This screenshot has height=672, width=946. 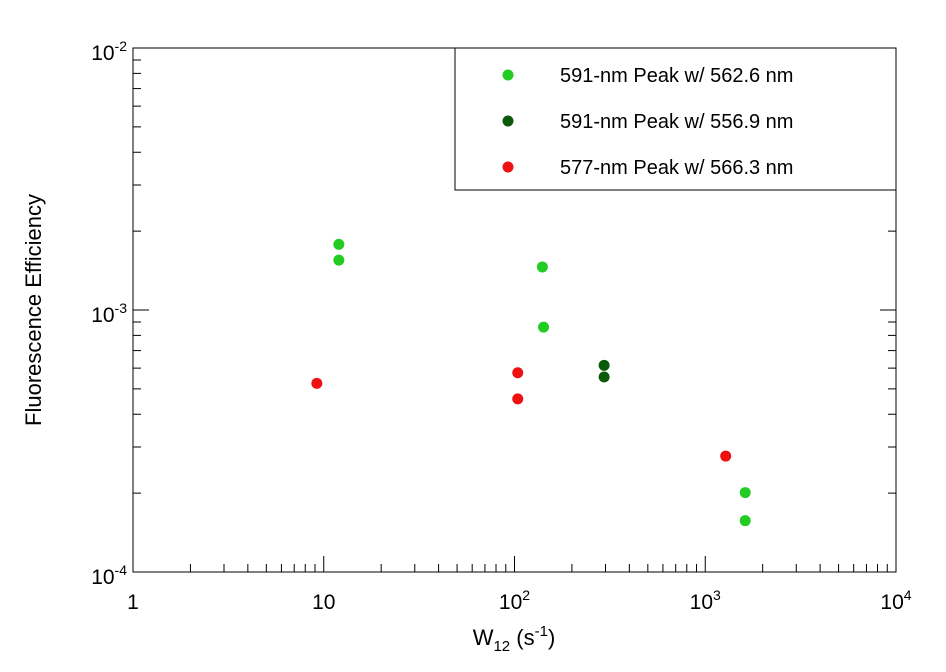 I want to click on legend-box, so click(x=675, y=119).